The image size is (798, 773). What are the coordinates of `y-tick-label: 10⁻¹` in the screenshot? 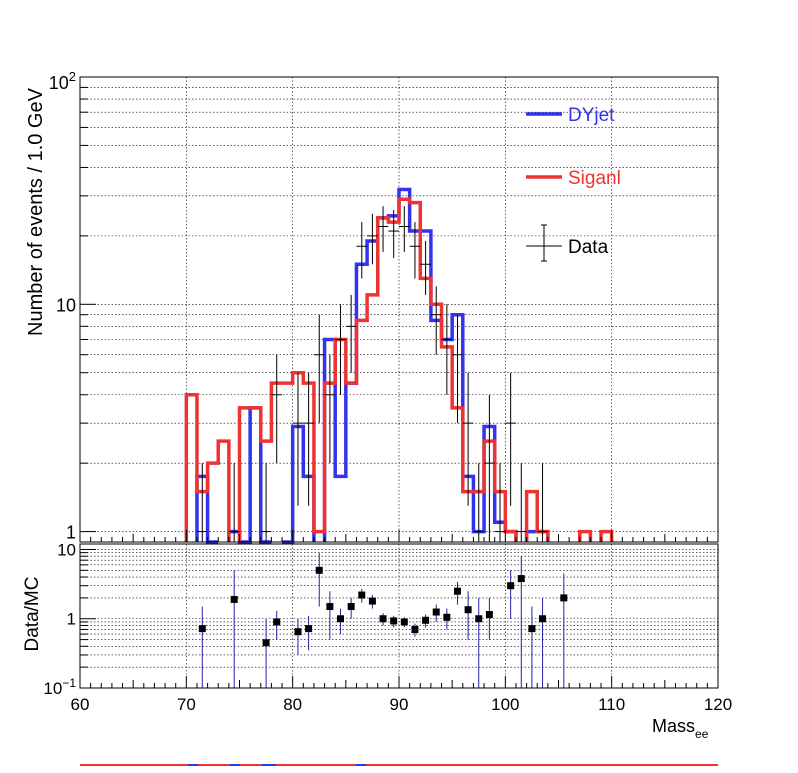 It's located at (59, 687).